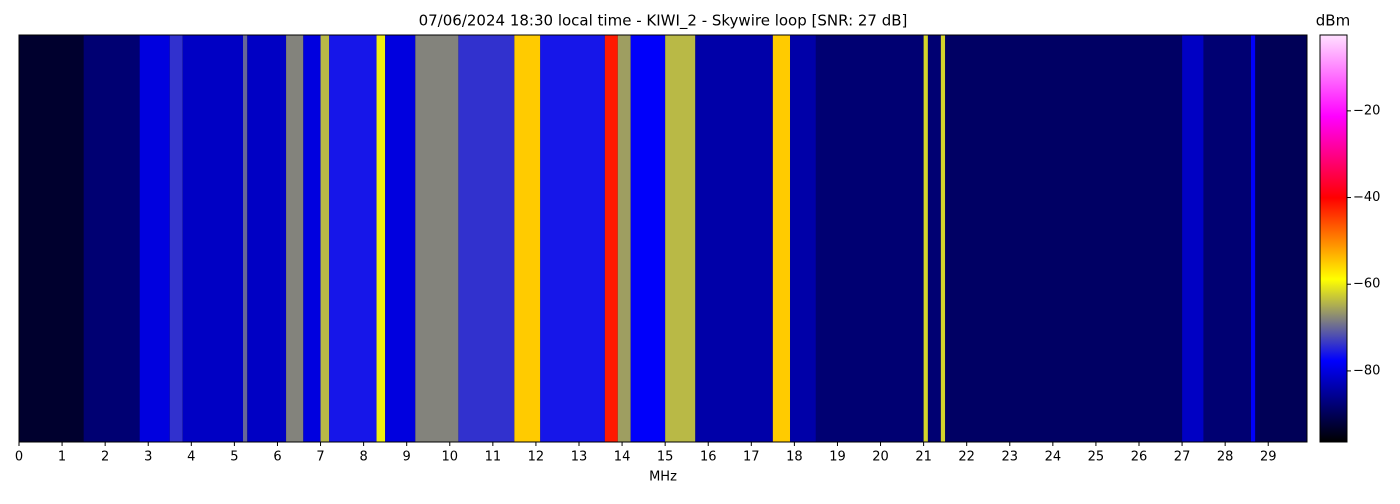  What do you see at coordinates (663, 477) in the screenshot?
I see `x-axis-label: MHz` at bounding box center [663, 477].